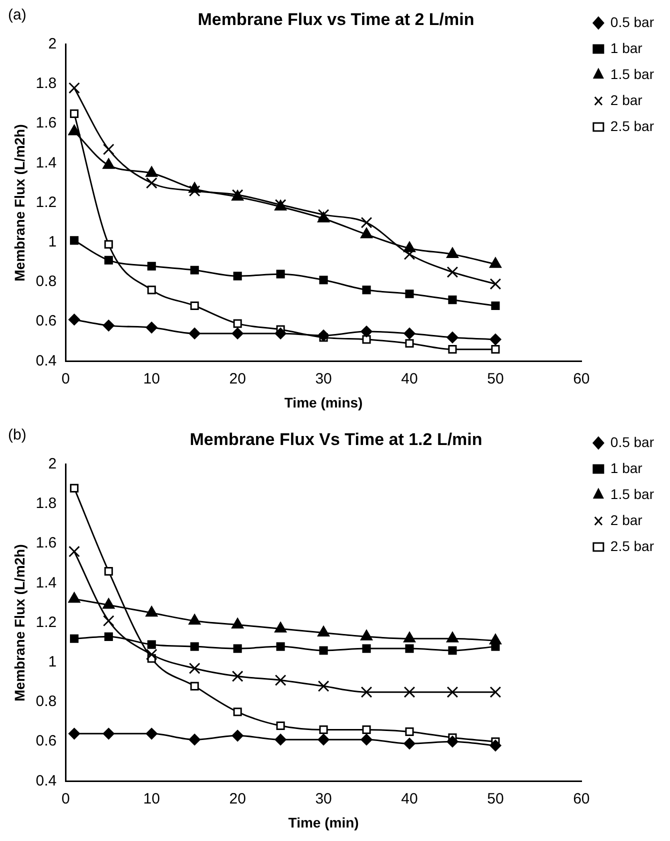 This screenshot has height=841, width=670. What do you see at coordinates (17, 15) in the screenshot?
I see `text: (a)` at bounding box center [17, 15].